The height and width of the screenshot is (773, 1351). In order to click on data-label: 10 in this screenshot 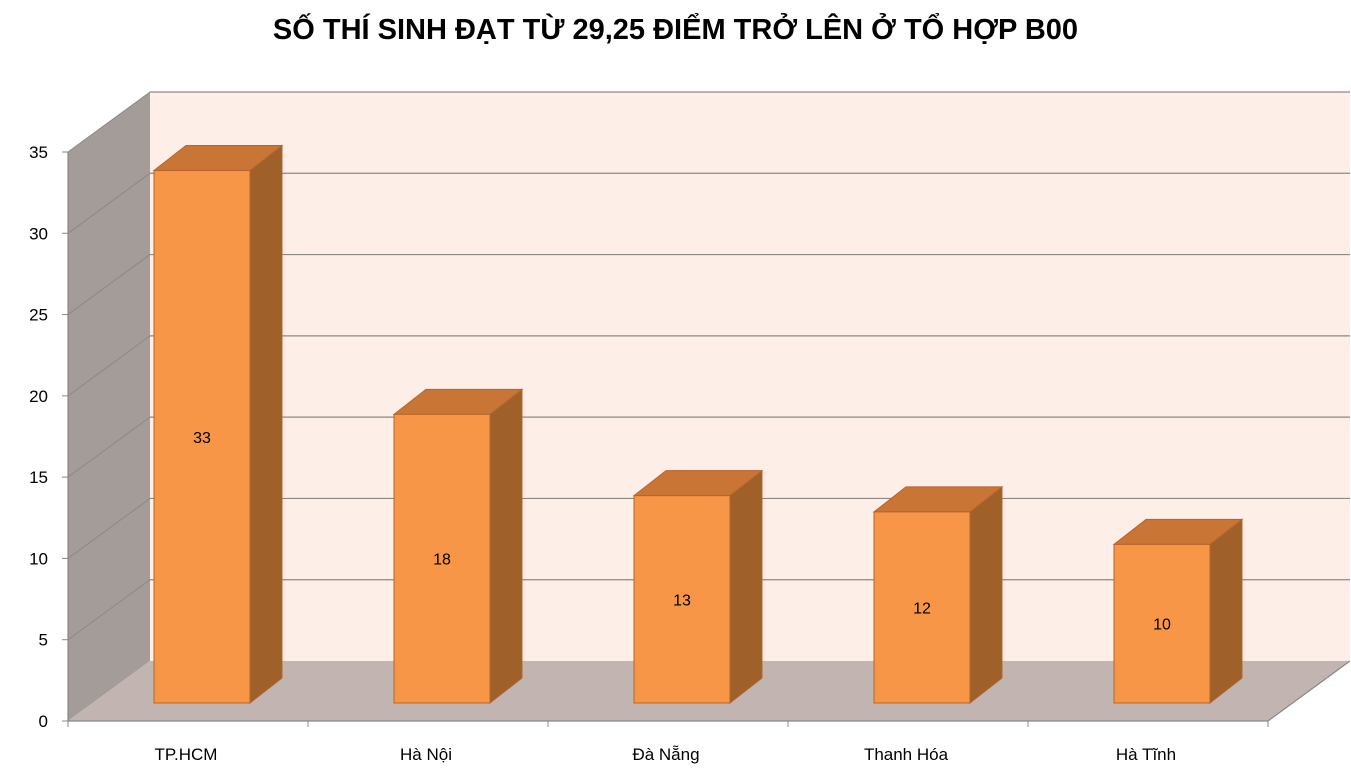, I will do `click(1162, 625)`.